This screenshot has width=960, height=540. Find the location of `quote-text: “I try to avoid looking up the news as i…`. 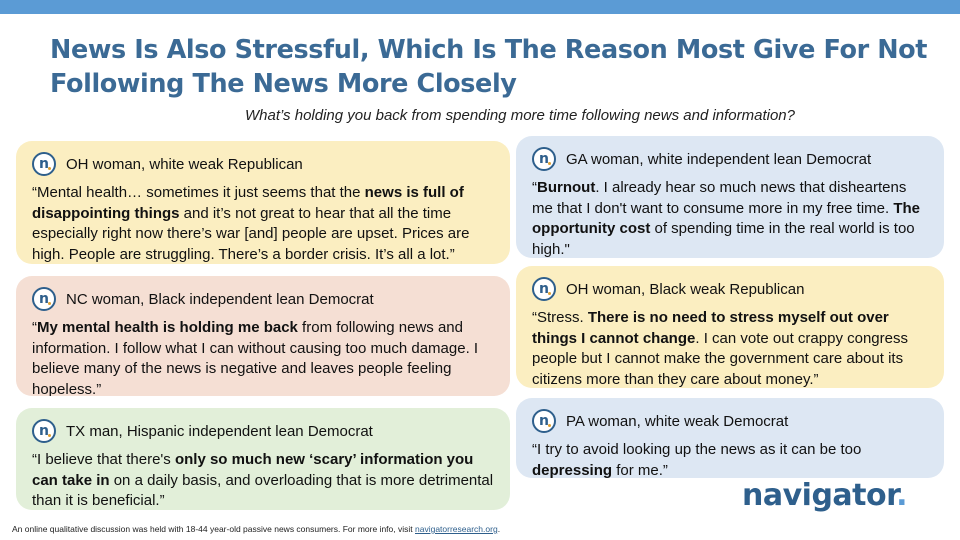

quote-text: “I try to avoid looking up the news as i… is located at coordinates (697, 459).